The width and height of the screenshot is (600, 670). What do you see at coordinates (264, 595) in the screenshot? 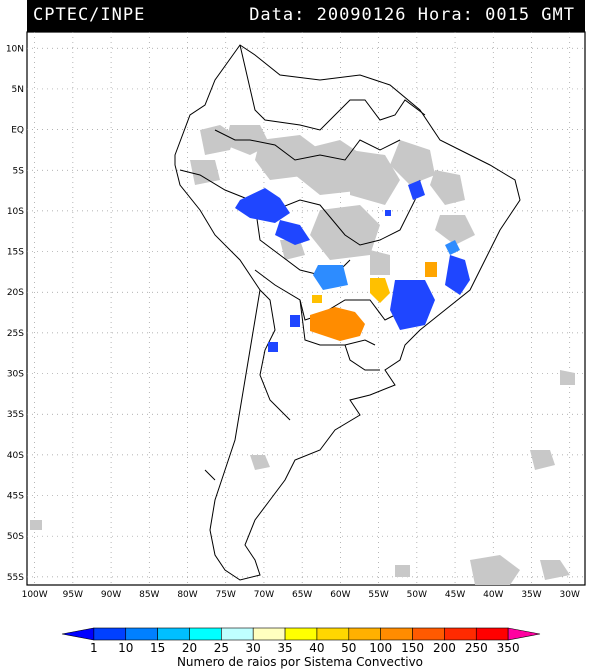
I see `lon-label: 70W` at bounding box center [264, 595].